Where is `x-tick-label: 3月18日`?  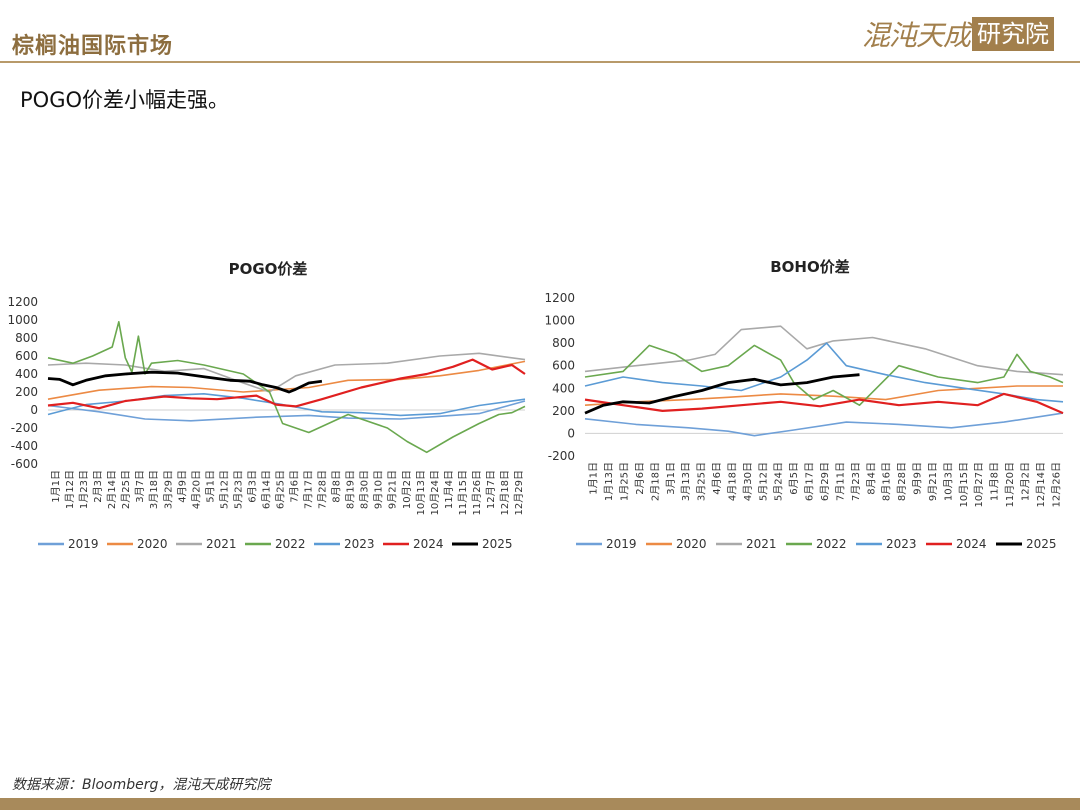
x-tick-label: 3月18日 is located at coordinates (154, 489).